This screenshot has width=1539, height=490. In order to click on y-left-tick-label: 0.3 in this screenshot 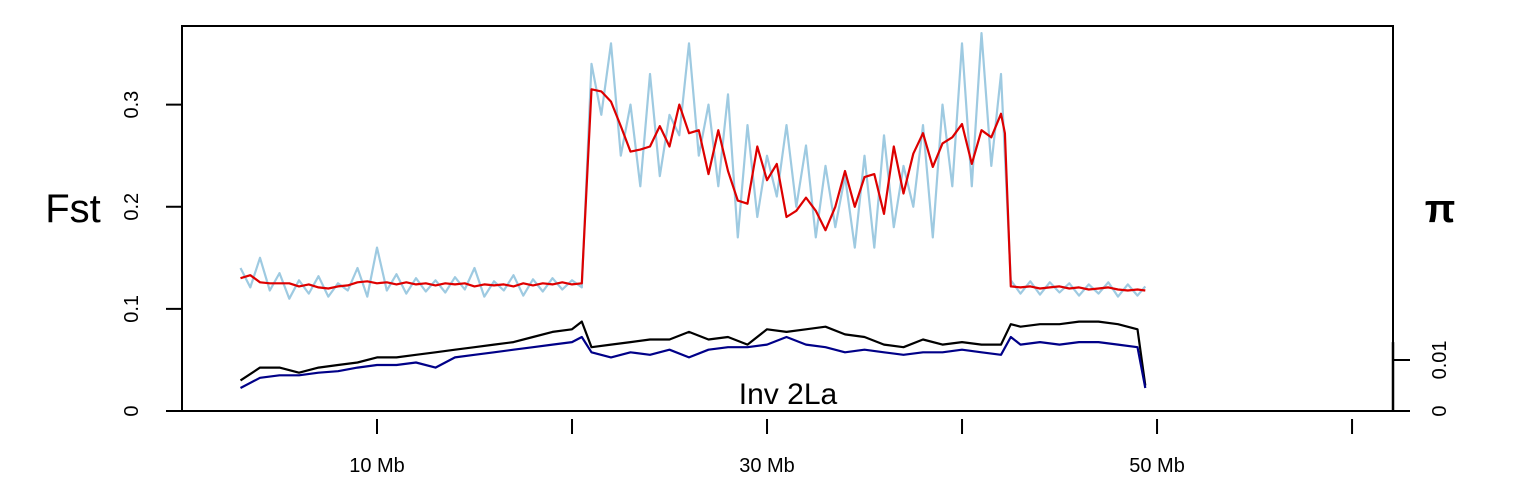, I will do `click(132, 105)`.